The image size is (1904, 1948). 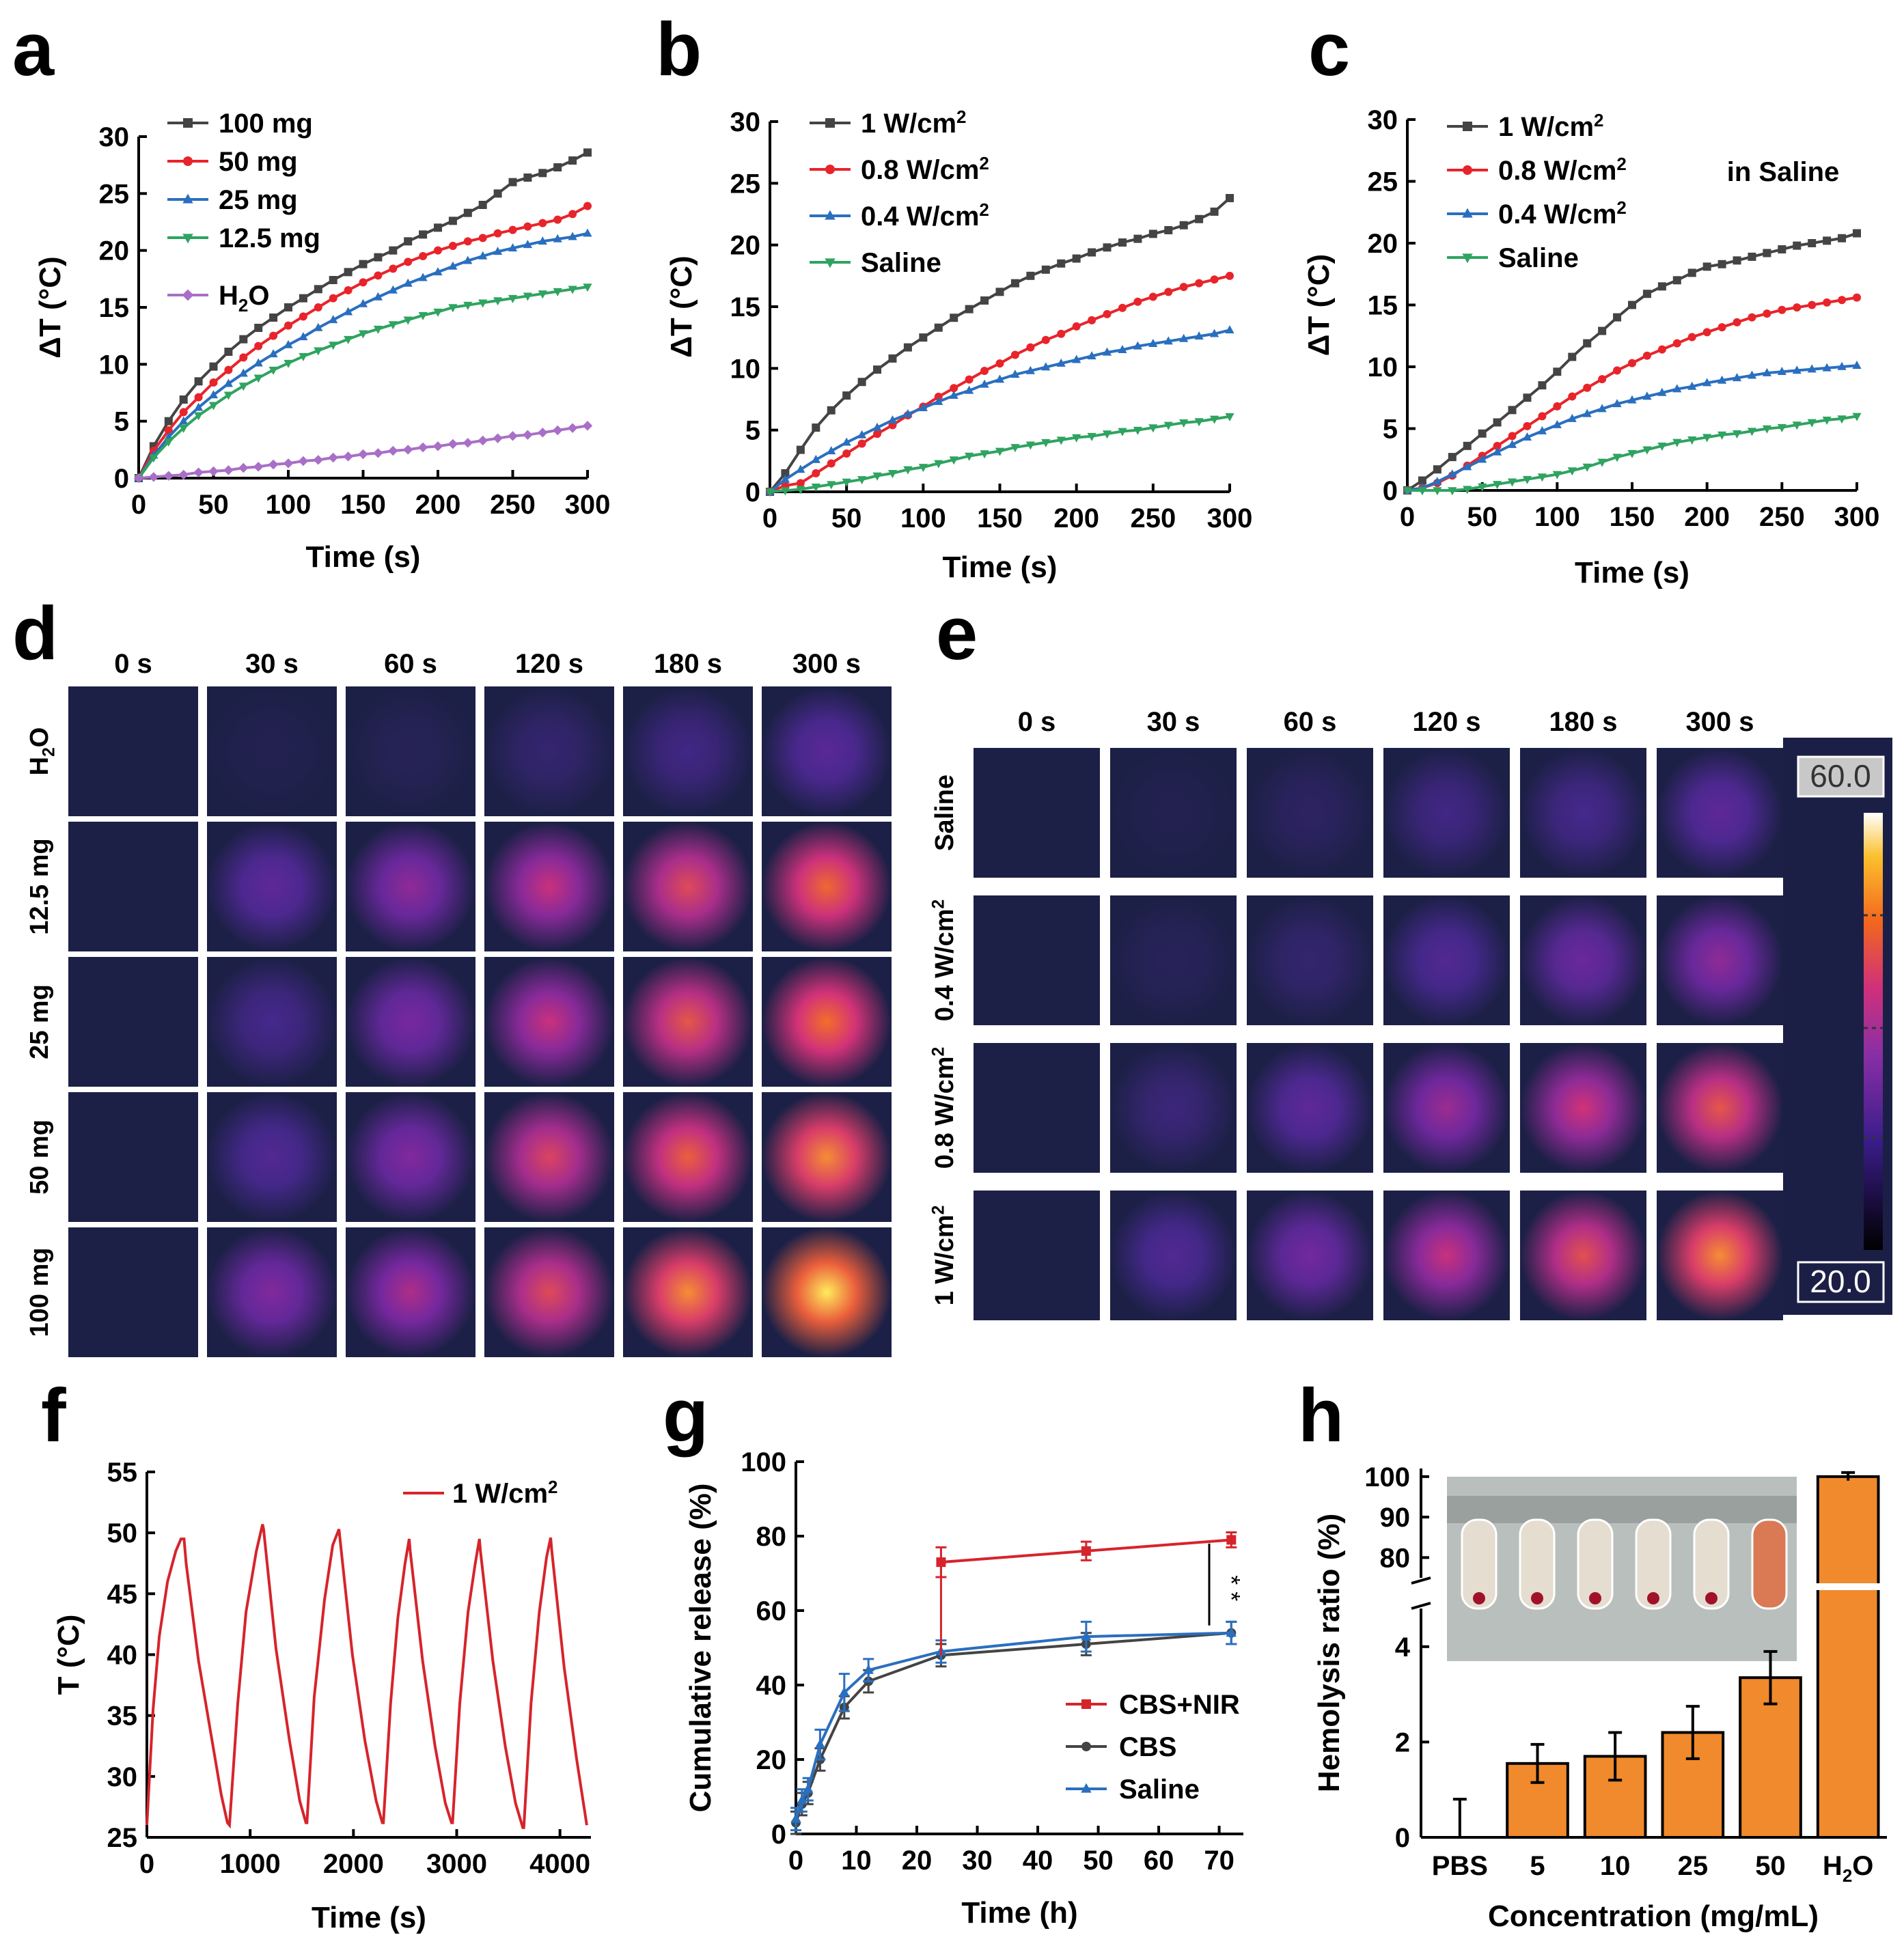 What do you see at coordinates (688, 664) in the screenshot?
I see `time-column-label: 180 s` at bounding box center [688, 664].